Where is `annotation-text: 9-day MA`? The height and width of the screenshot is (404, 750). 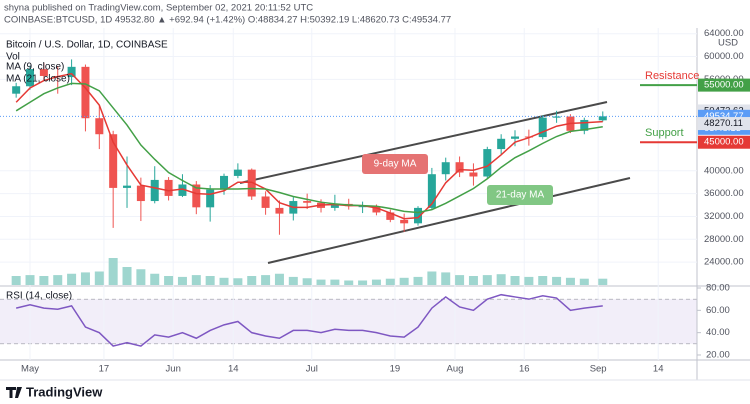 annotation-text: 9-day MA is located at coordinates (395, 164).